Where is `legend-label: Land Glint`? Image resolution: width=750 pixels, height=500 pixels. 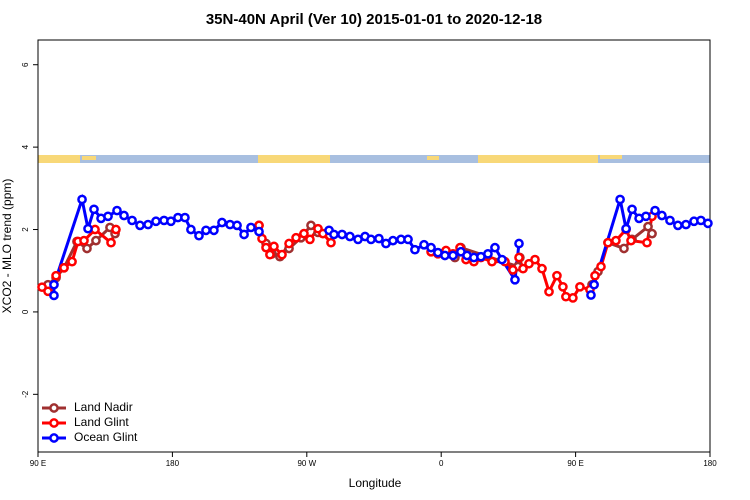 legend-label: Land Glint is located at coordinates (101, 422).